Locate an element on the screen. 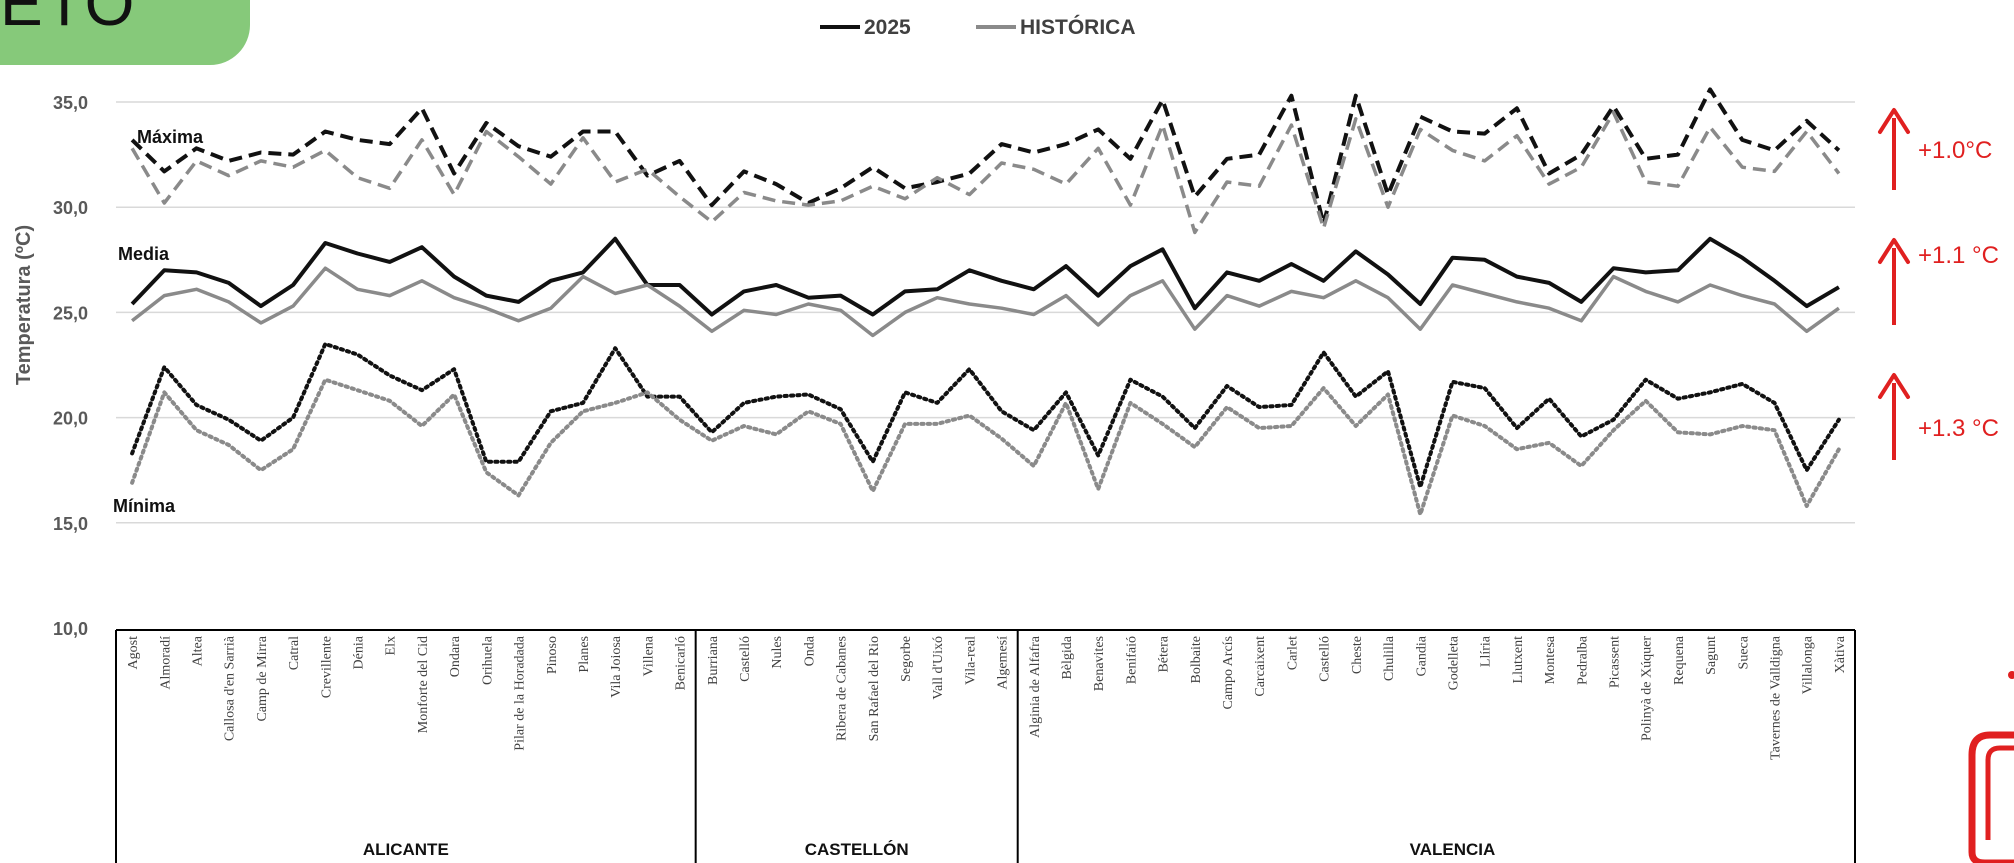  x-tick-label: Elx is located at coordinates (391, 645).